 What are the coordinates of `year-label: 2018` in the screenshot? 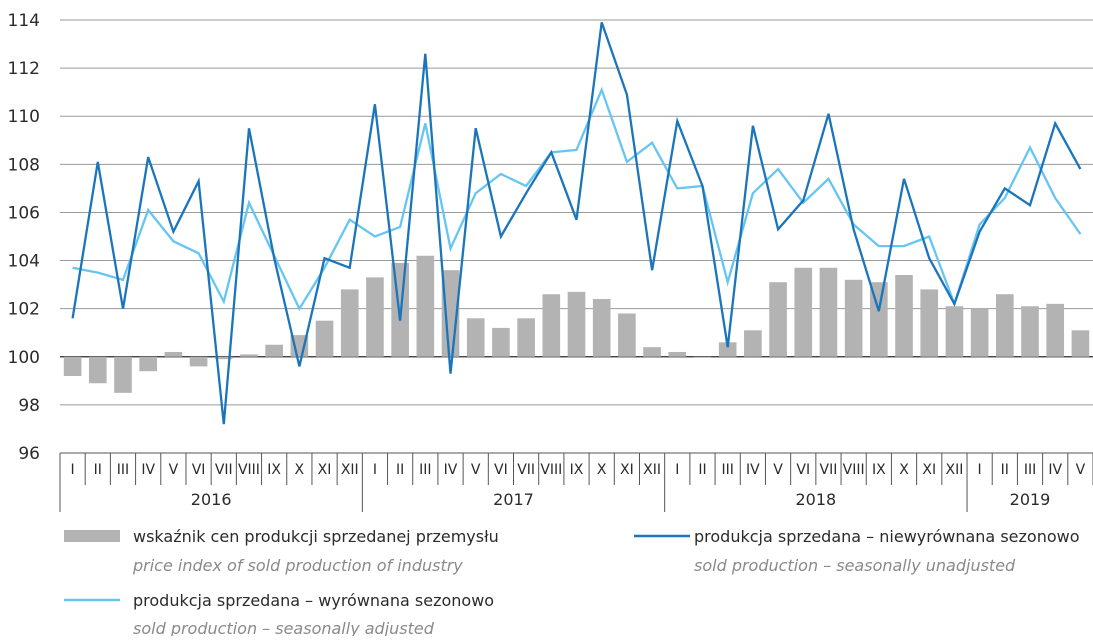 It's located at (815, 499).